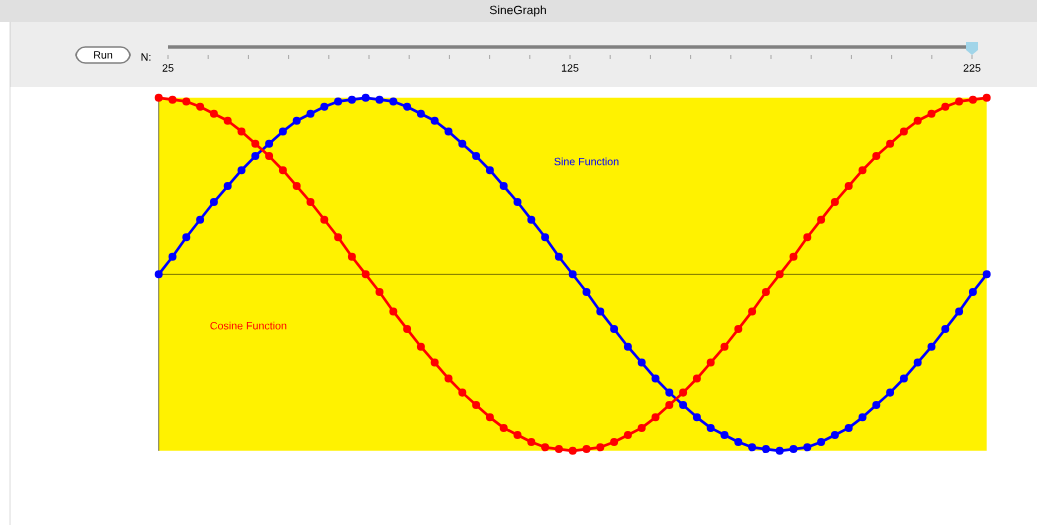 This screenshot has width=1037, height=525. What do you see at coordinates (146, 57) in the screenshot?
I see `text: N:` at bounding box center [146, 57].